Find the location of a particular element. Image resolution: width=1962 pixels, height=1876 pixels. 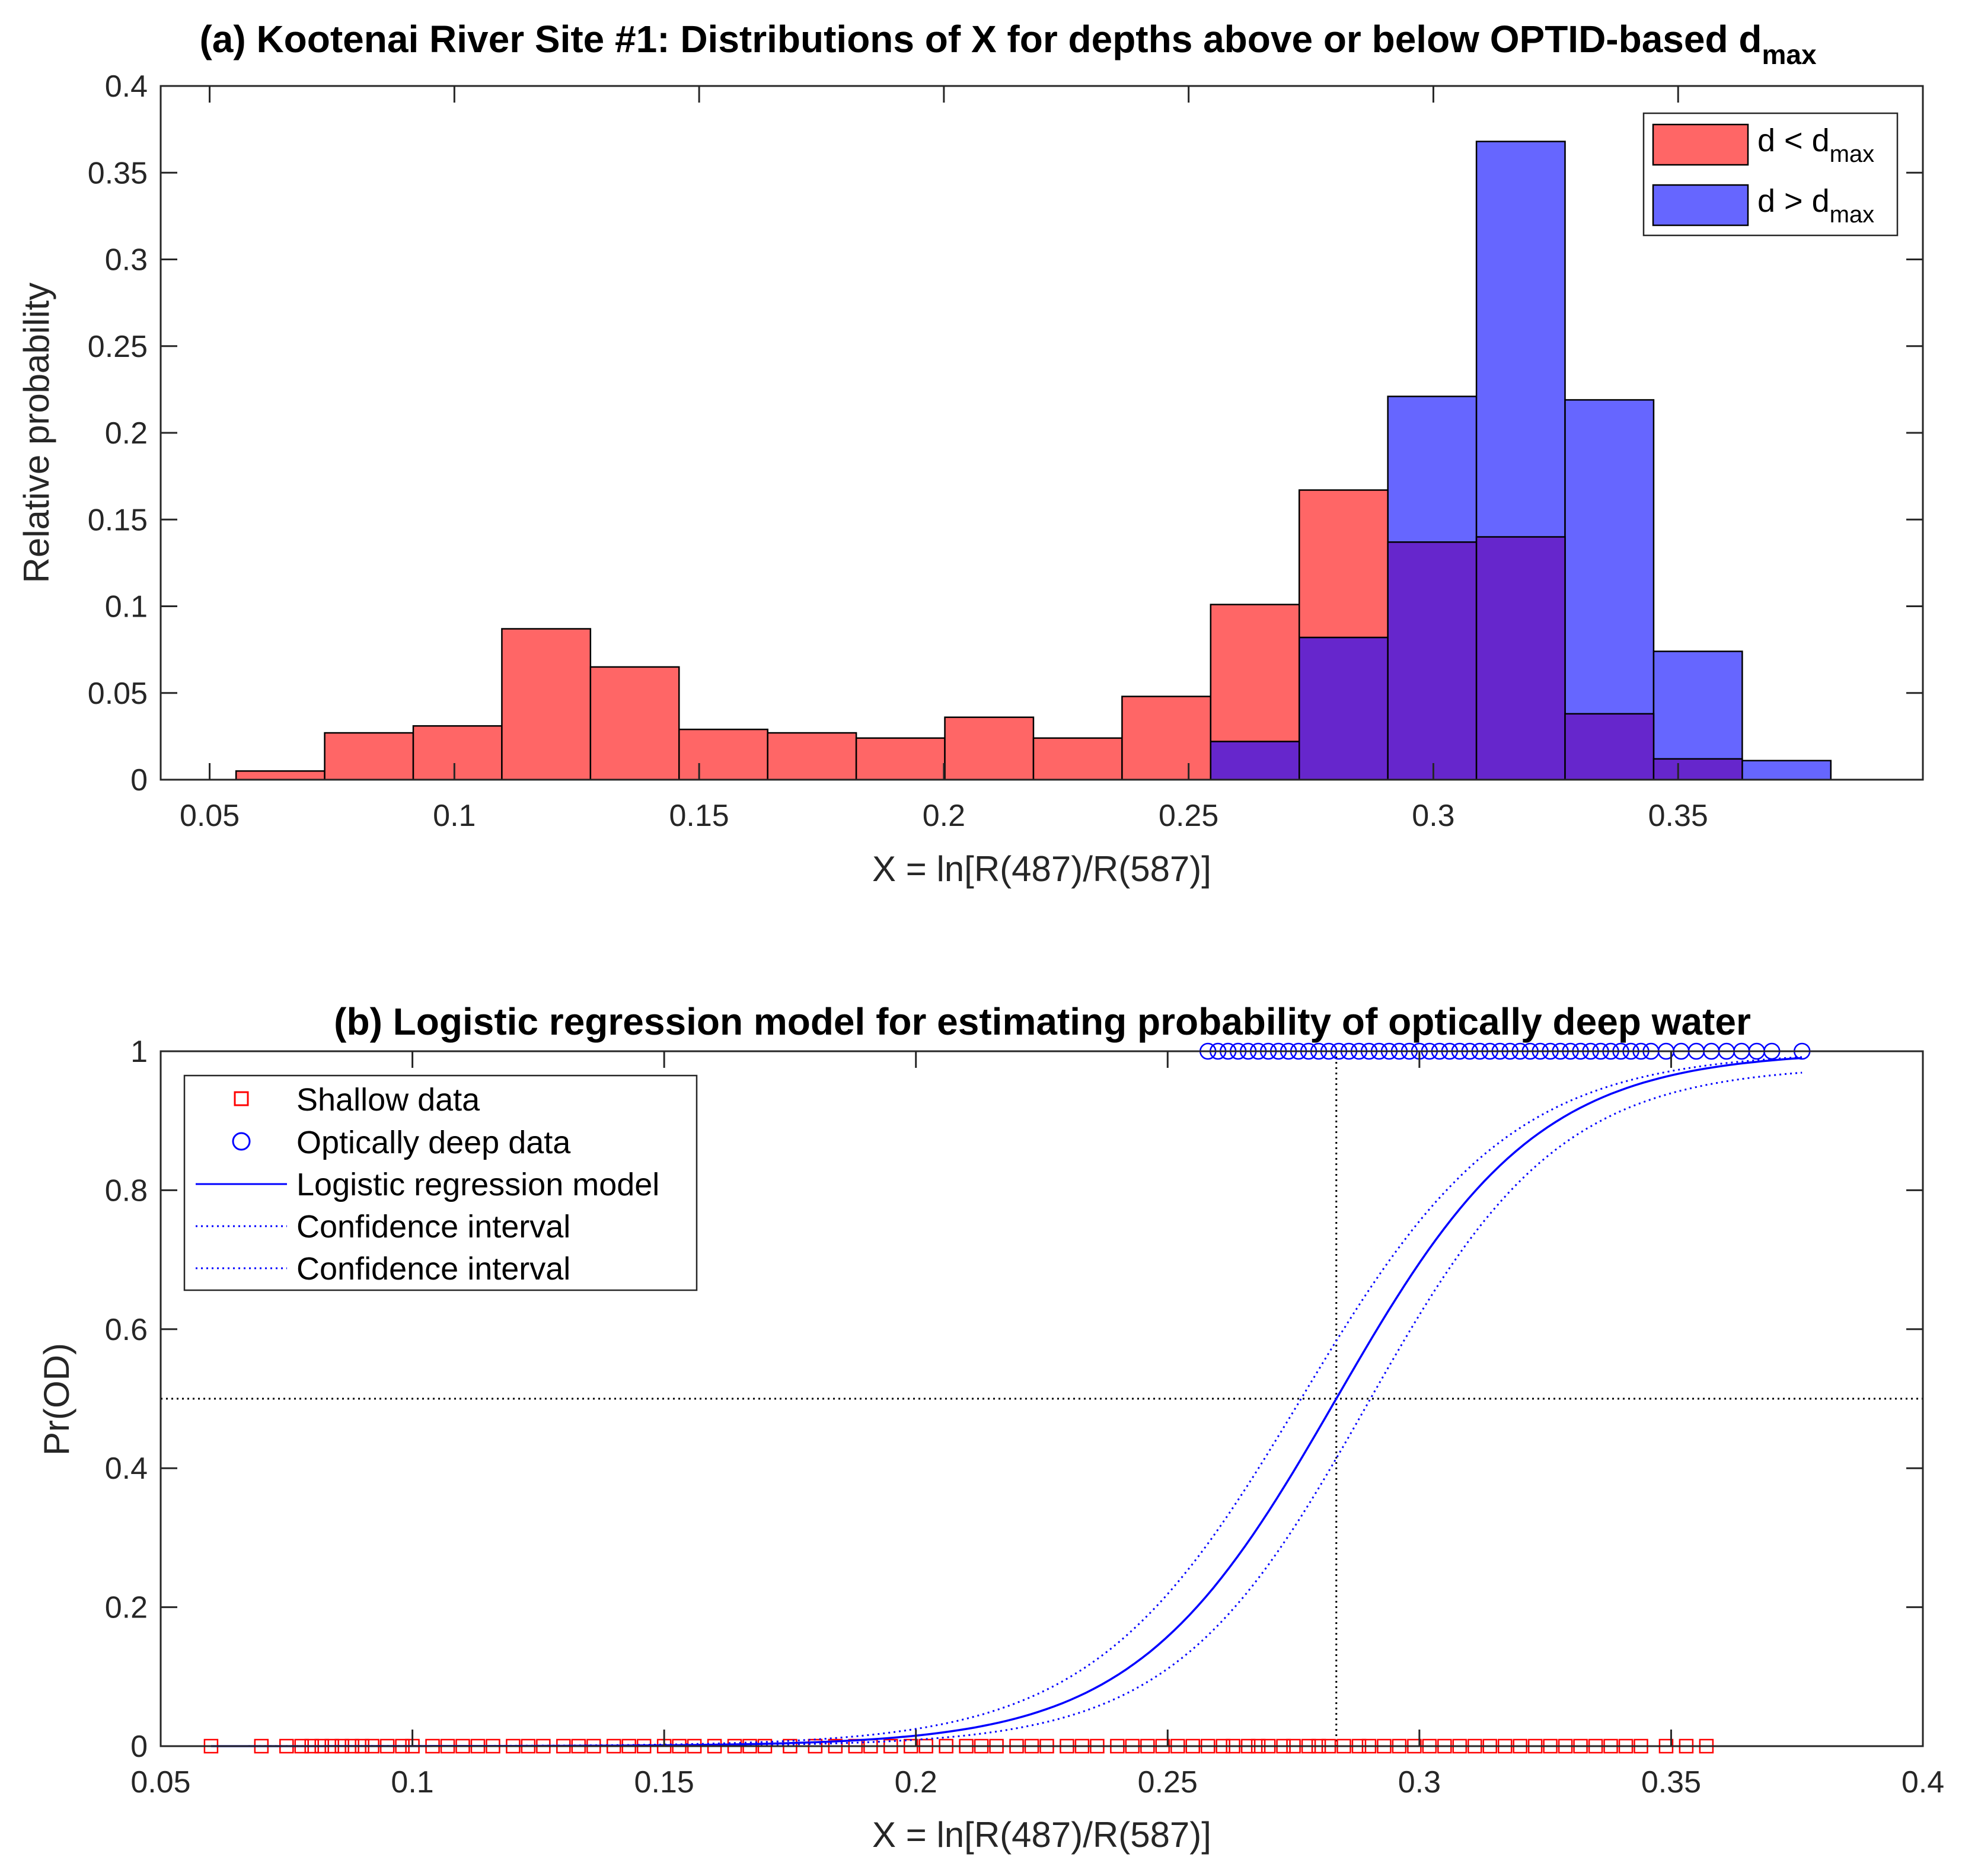

y-tick-label: 0.8 is located at coordinates (126, 1191).